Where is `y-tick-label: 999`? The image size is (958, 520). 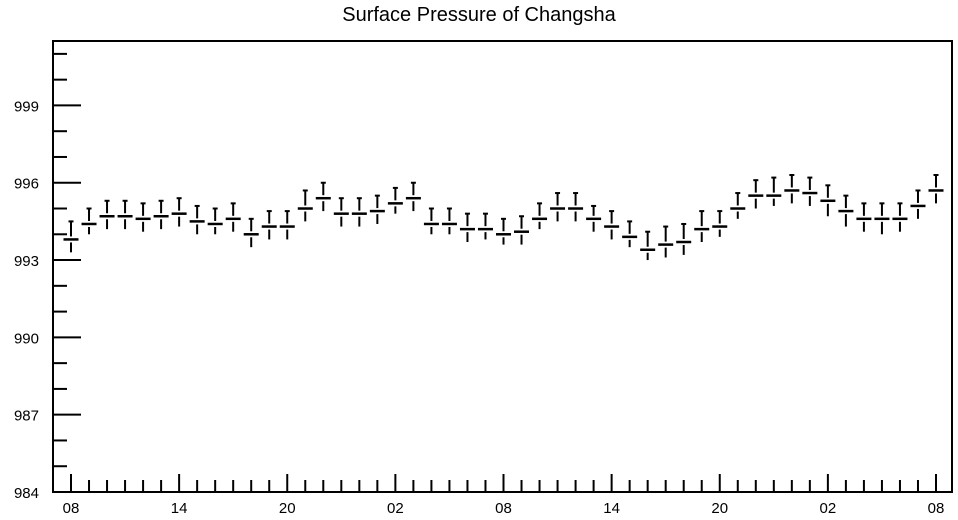 y-tick-label: 999 is located at coordinates (26, 106).